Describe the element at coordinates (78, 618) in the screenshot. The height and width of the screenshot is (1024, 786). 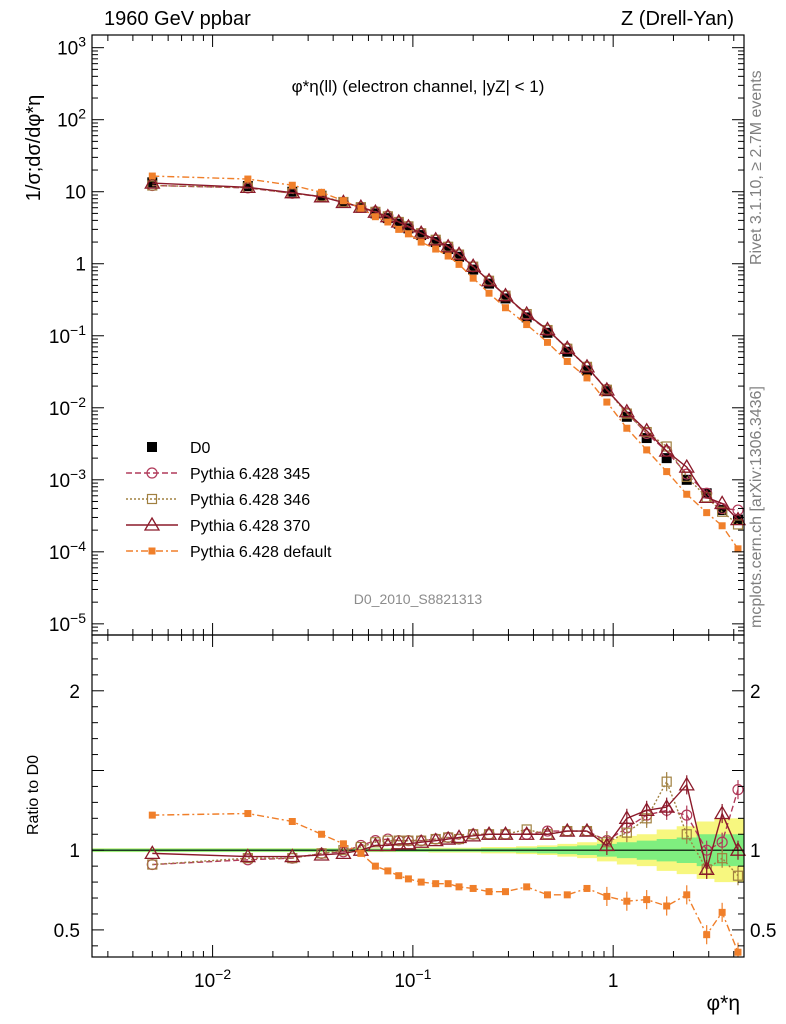
I see `y-tick-label-exponent: −5` at that location.